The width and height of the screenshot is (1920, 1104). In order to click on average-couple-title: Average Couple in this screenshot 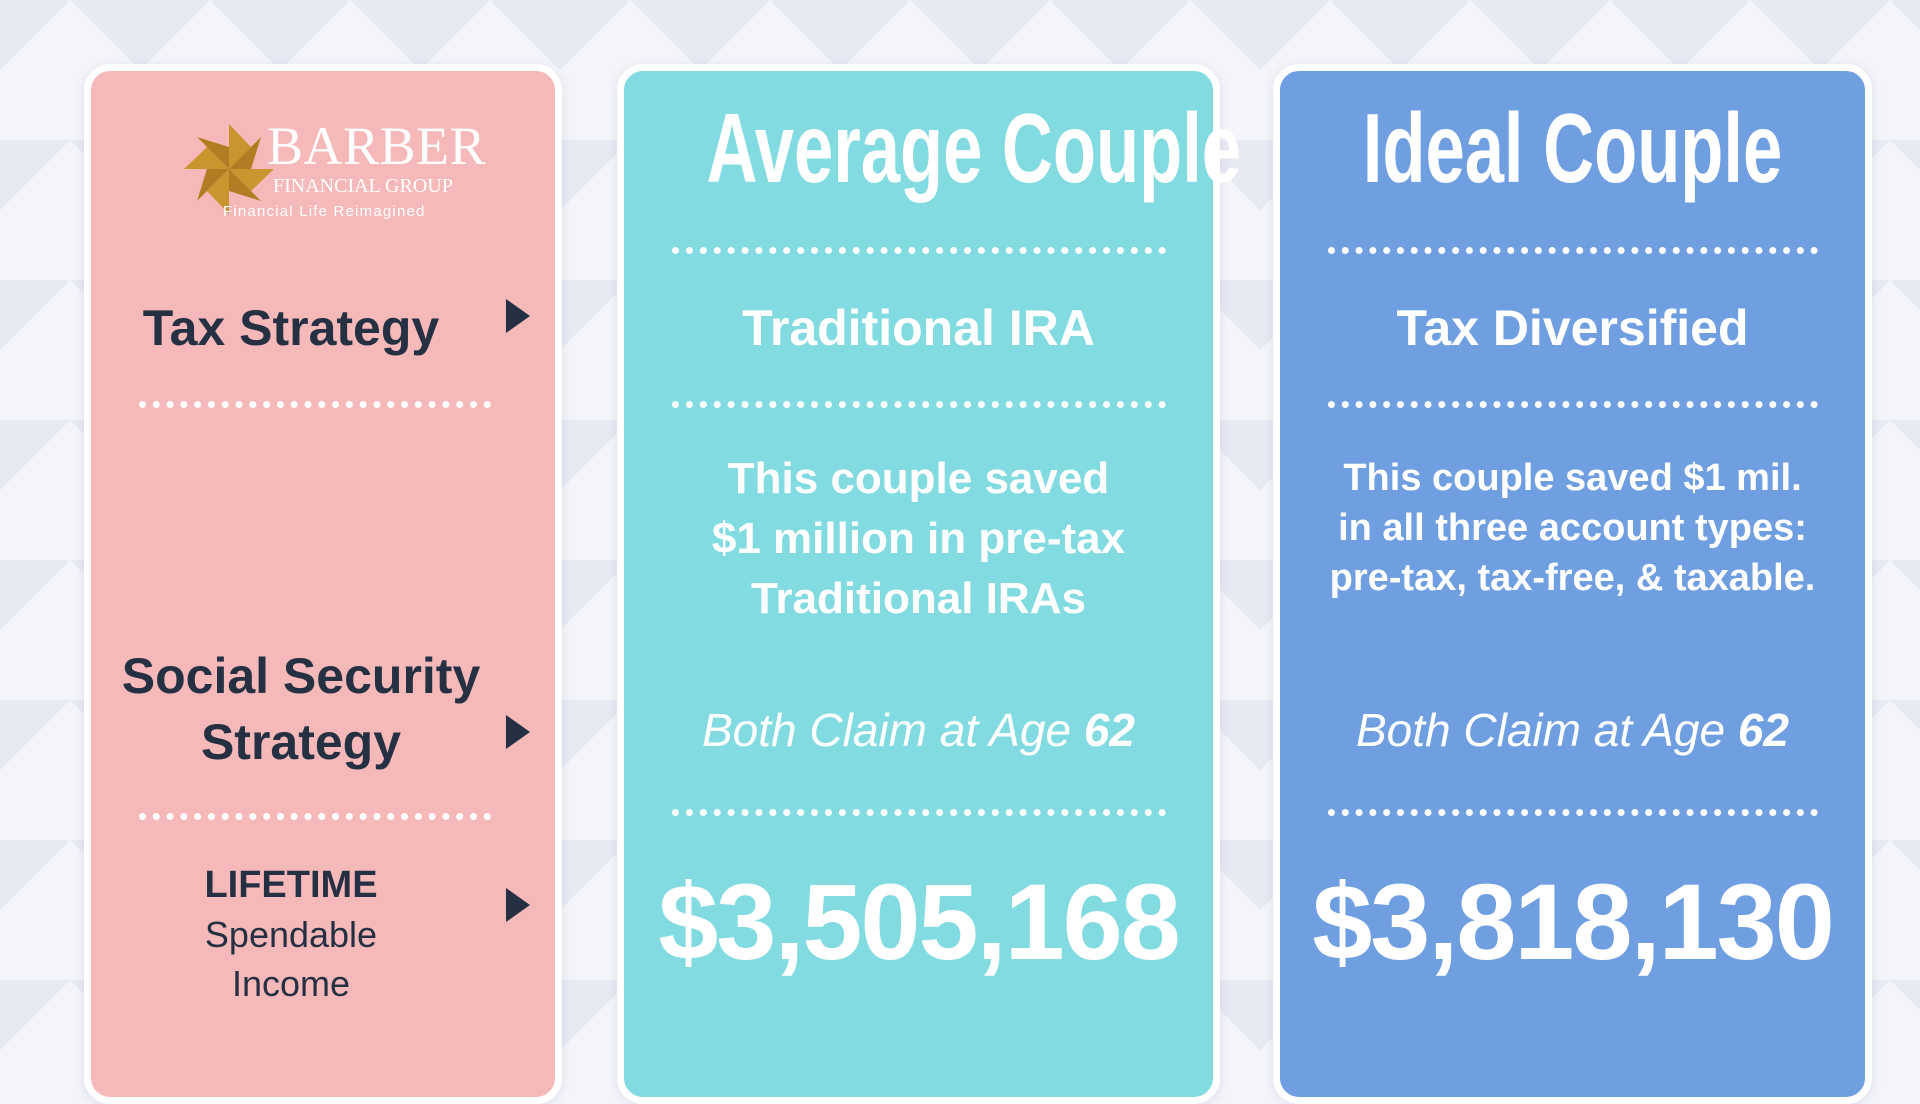, I will do `click(974, 148)`.